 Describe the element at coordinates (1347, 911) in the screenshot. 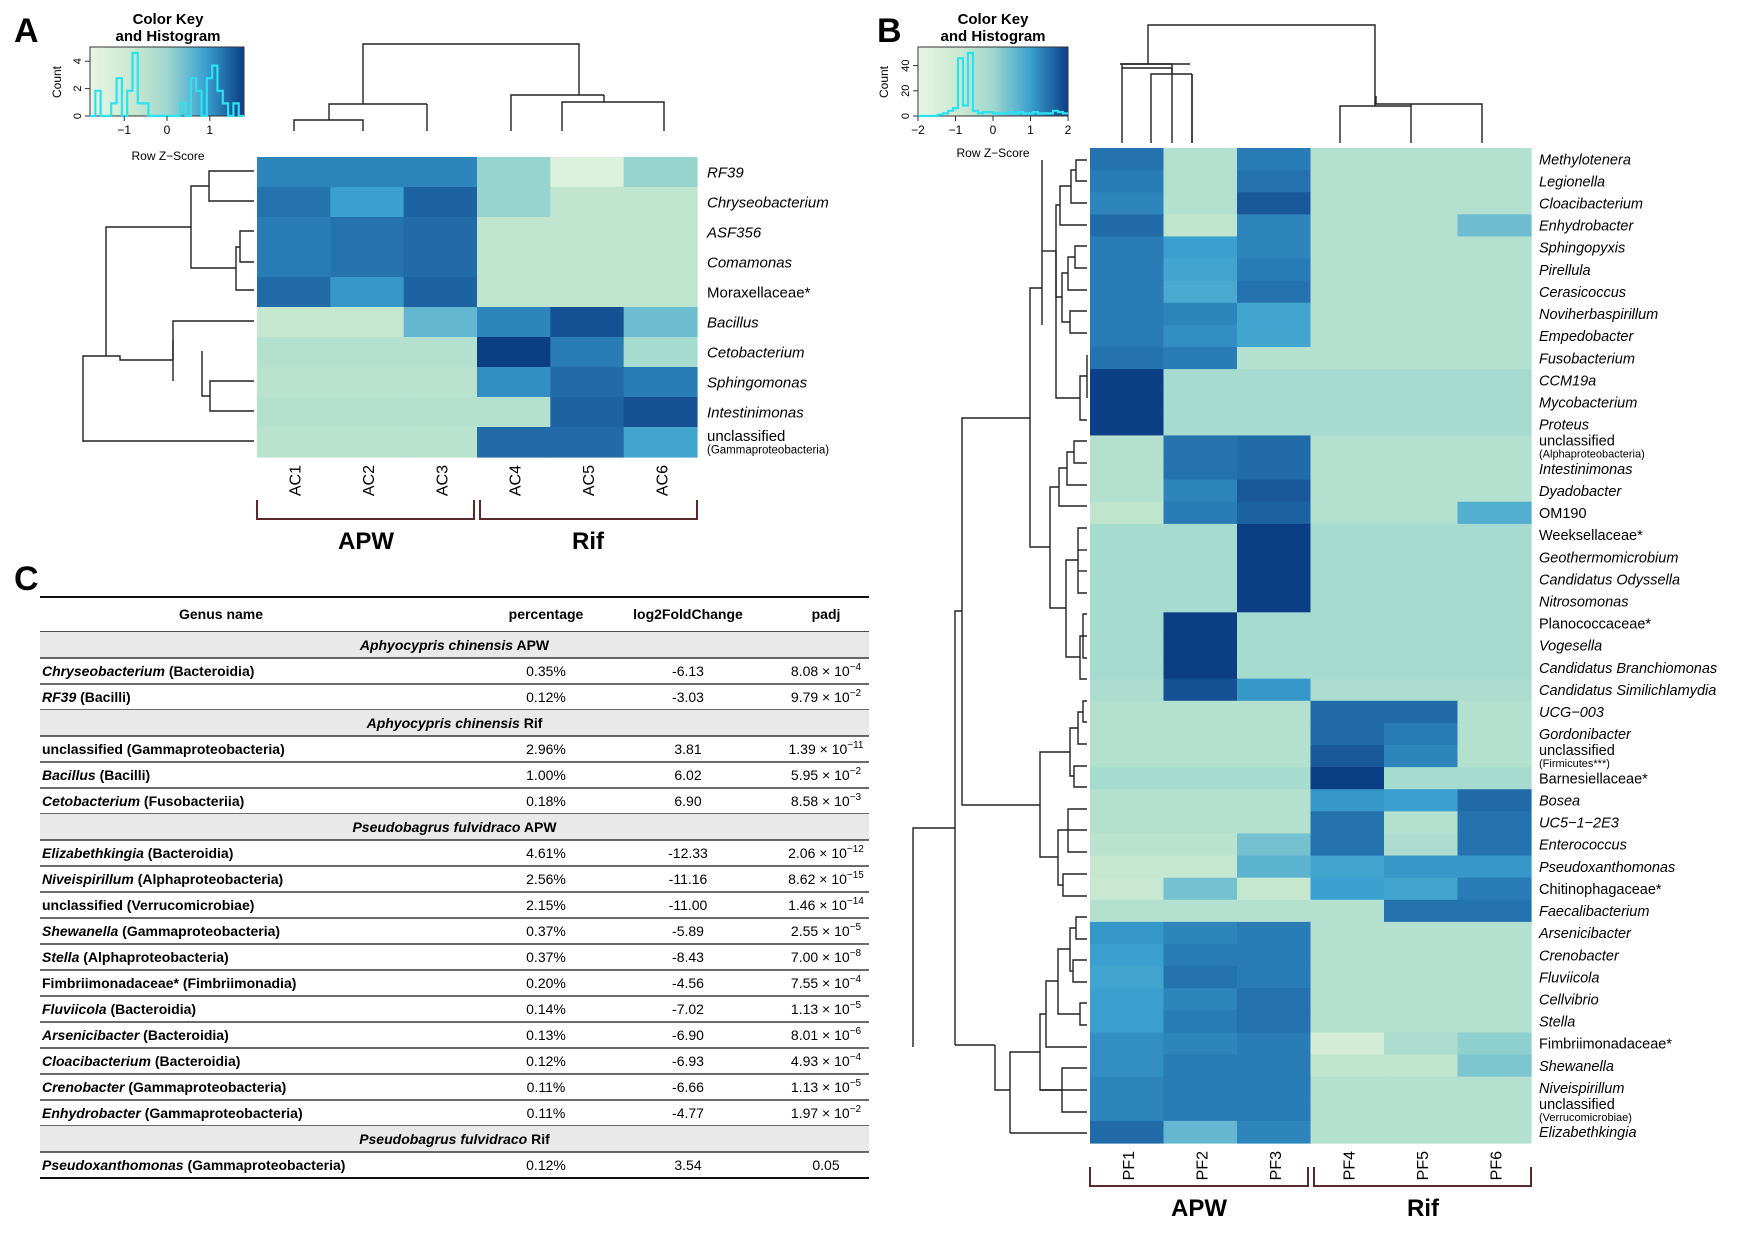

I see `cell-faecalibacterium-pf4` at that location.